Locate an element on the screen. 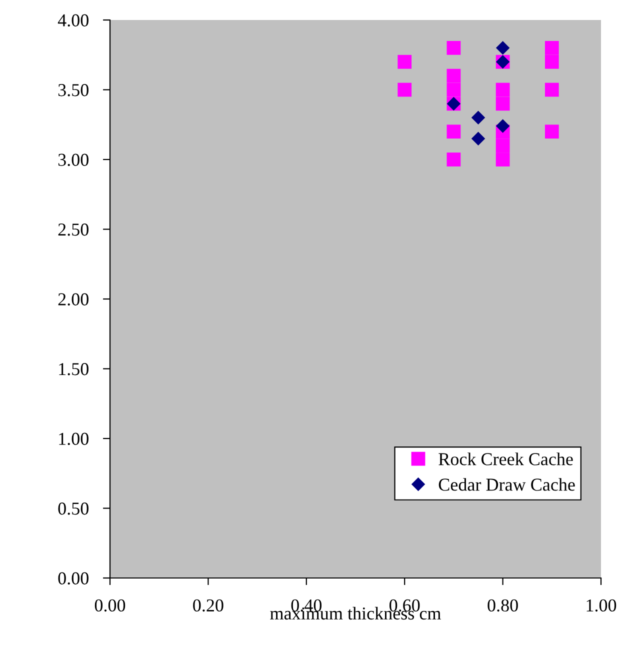 This screenshot has height=645, width=632. x-tick-label: 1.00 is located at coordinates (601, 605).